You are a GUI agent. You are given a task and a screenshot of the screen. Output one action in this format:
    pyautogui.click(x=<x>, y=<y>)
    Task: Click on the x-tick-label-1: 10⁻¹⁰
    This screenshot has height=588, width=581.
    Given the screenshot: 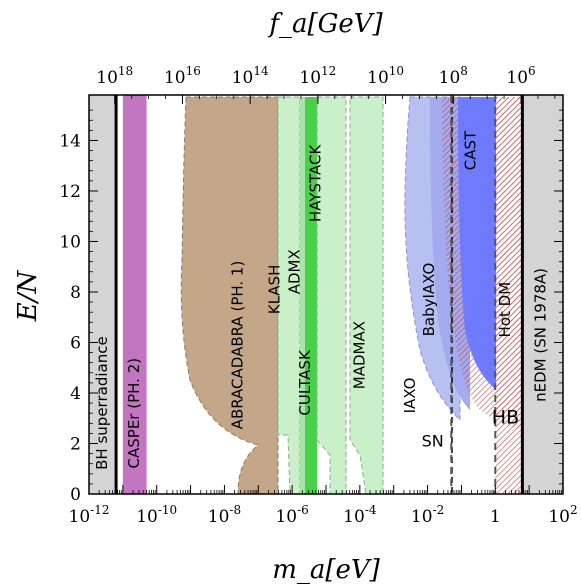 What is the action you would take?
    pyautogui.click(x=156, y=515)
    